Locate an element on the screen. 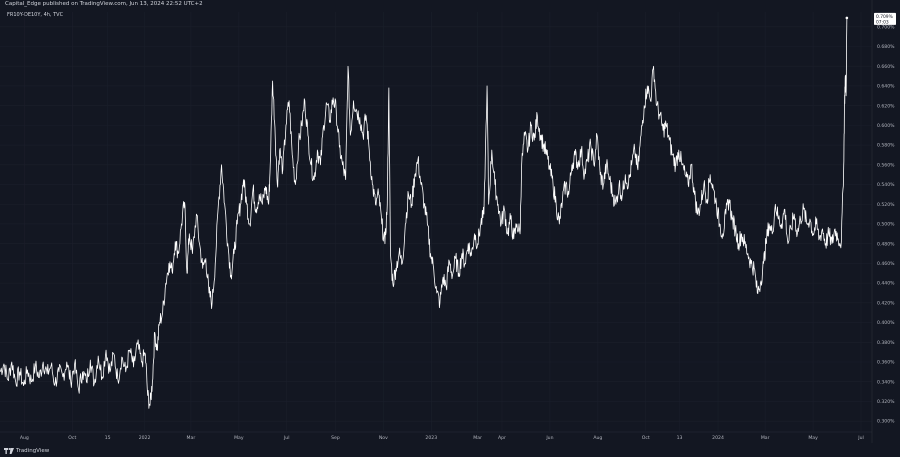  x-tick-label: 2023 is located at coordinates (431, 438).